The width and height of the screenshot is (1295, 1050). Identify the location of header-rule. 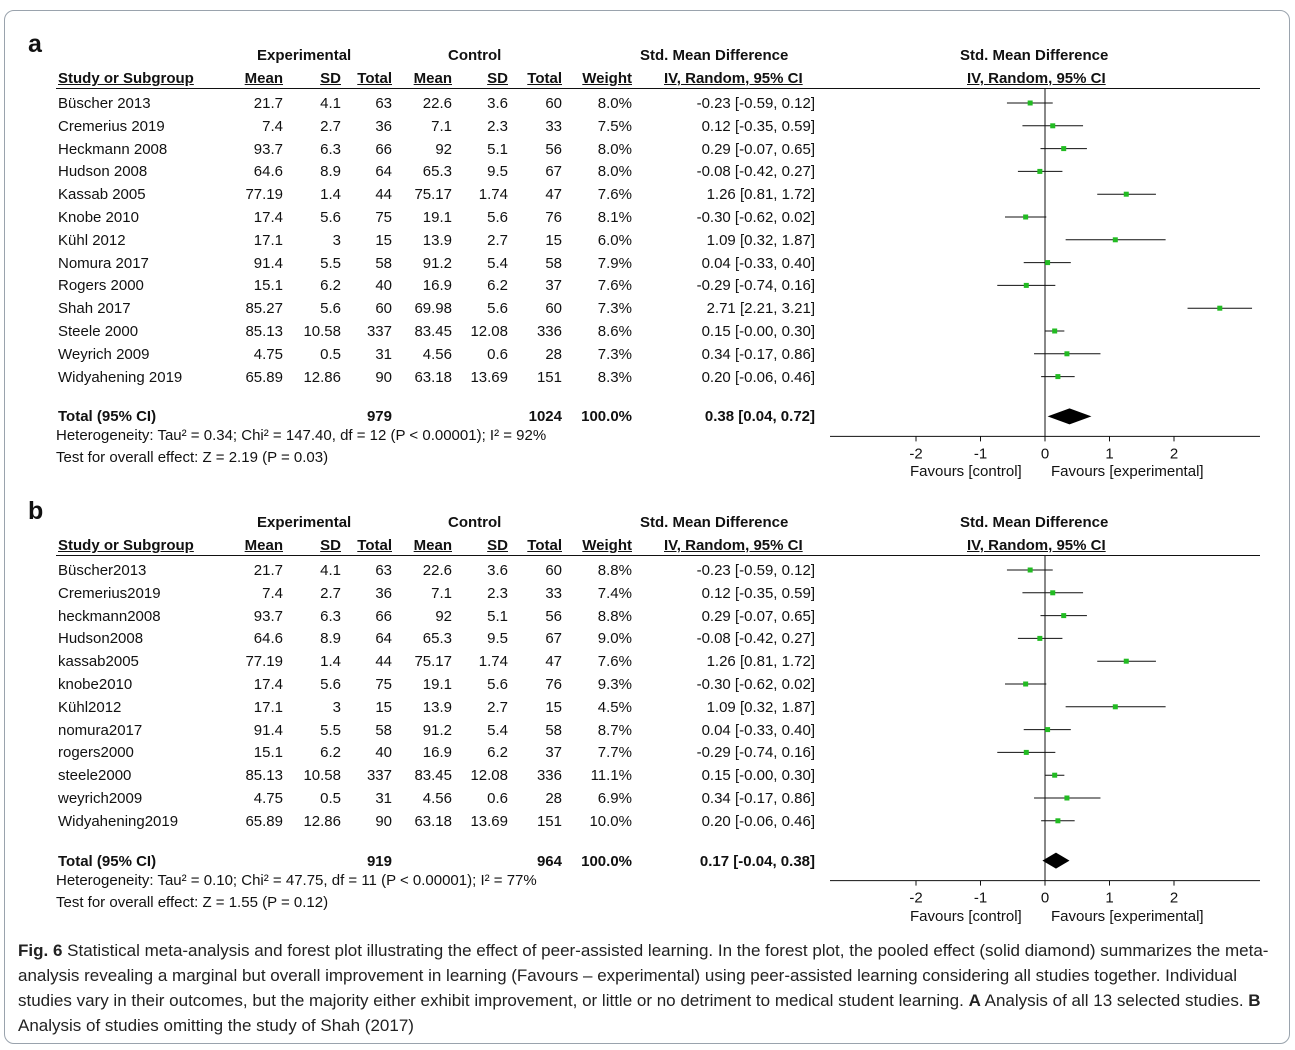
(658, 88).